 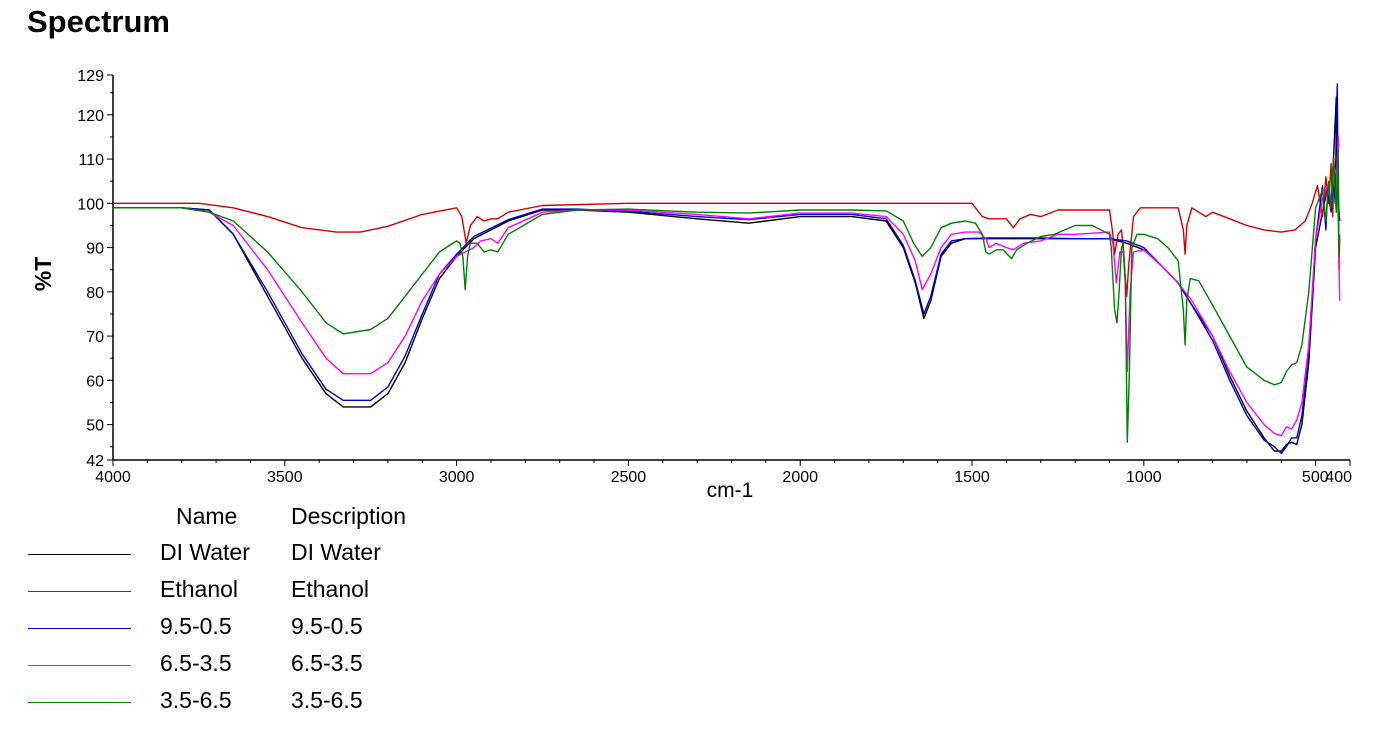 I want to click on legend-item-name: 3.5-6.5, so click(x=196, y=700).